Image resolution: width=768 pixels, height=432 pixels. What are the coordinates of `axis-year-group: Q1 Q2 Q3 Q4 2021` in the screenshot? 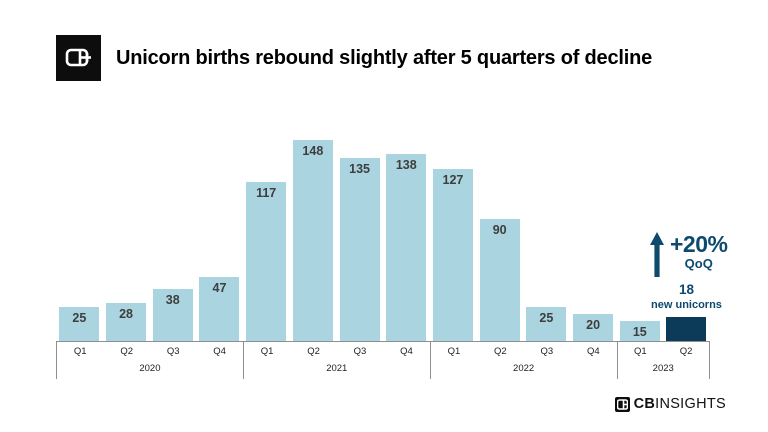 It's located at (336, 360).